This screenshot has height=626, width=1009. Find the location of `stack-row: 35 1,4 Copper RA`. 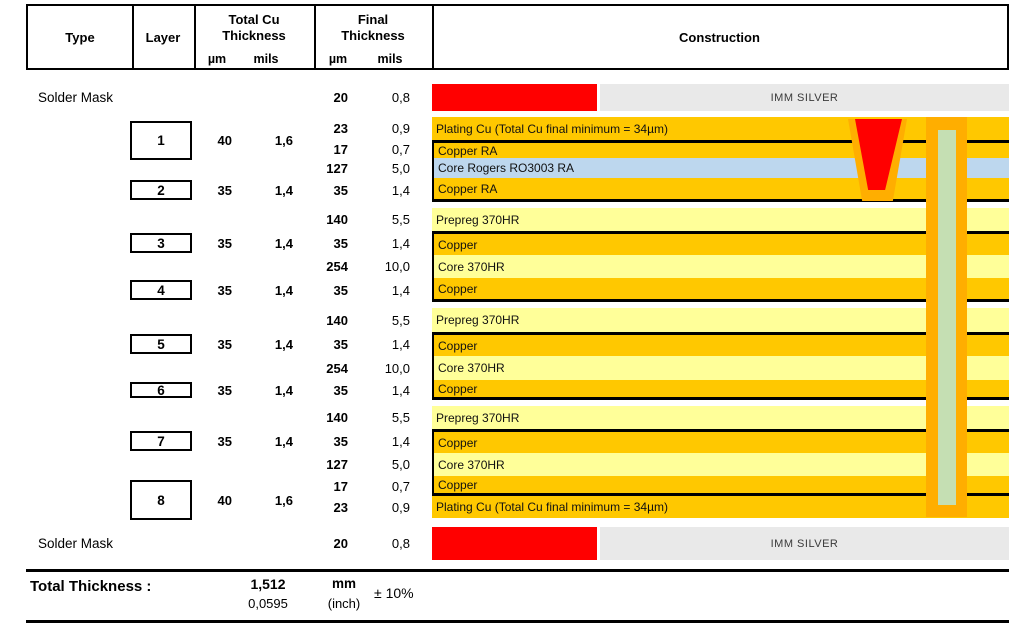

stack-row: 35 1,4 Copper RA is located at coordinates (504, 190).